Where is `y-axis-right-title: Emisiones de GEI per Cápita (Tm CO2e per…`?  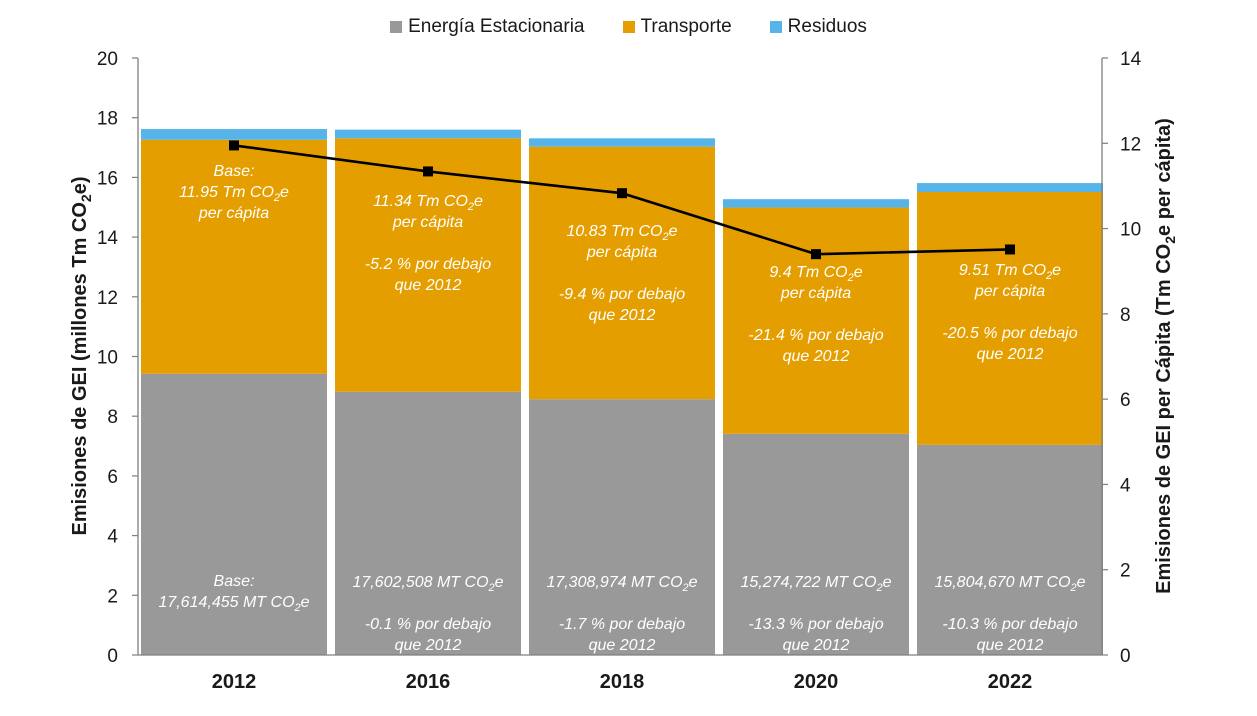
y-axis-right-title: Emisiones de GEI per Cápita (Tm CO2e per… is located at coordinates (1165, 356).